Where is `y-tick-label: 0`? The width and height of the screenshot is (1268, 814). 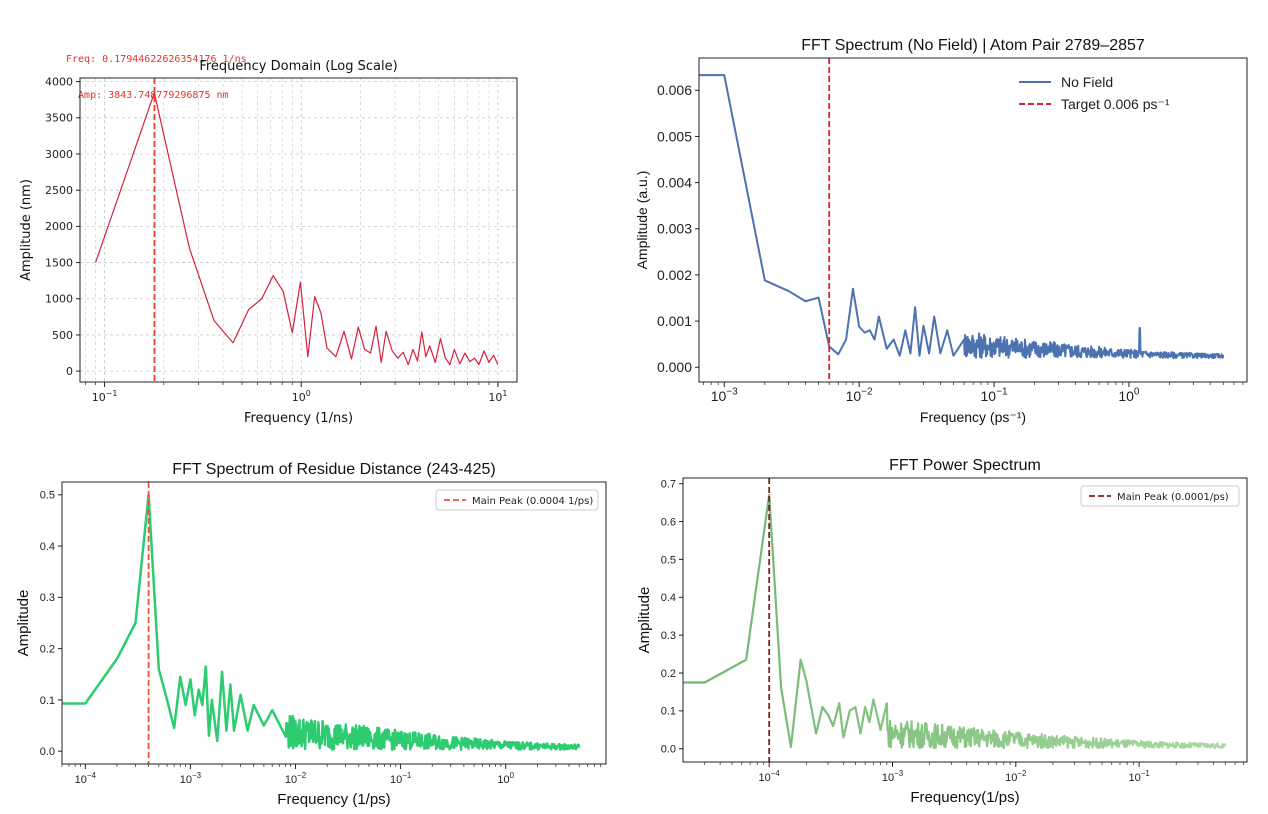 y-tick-label: 0 is located at coordinates (69, 371).